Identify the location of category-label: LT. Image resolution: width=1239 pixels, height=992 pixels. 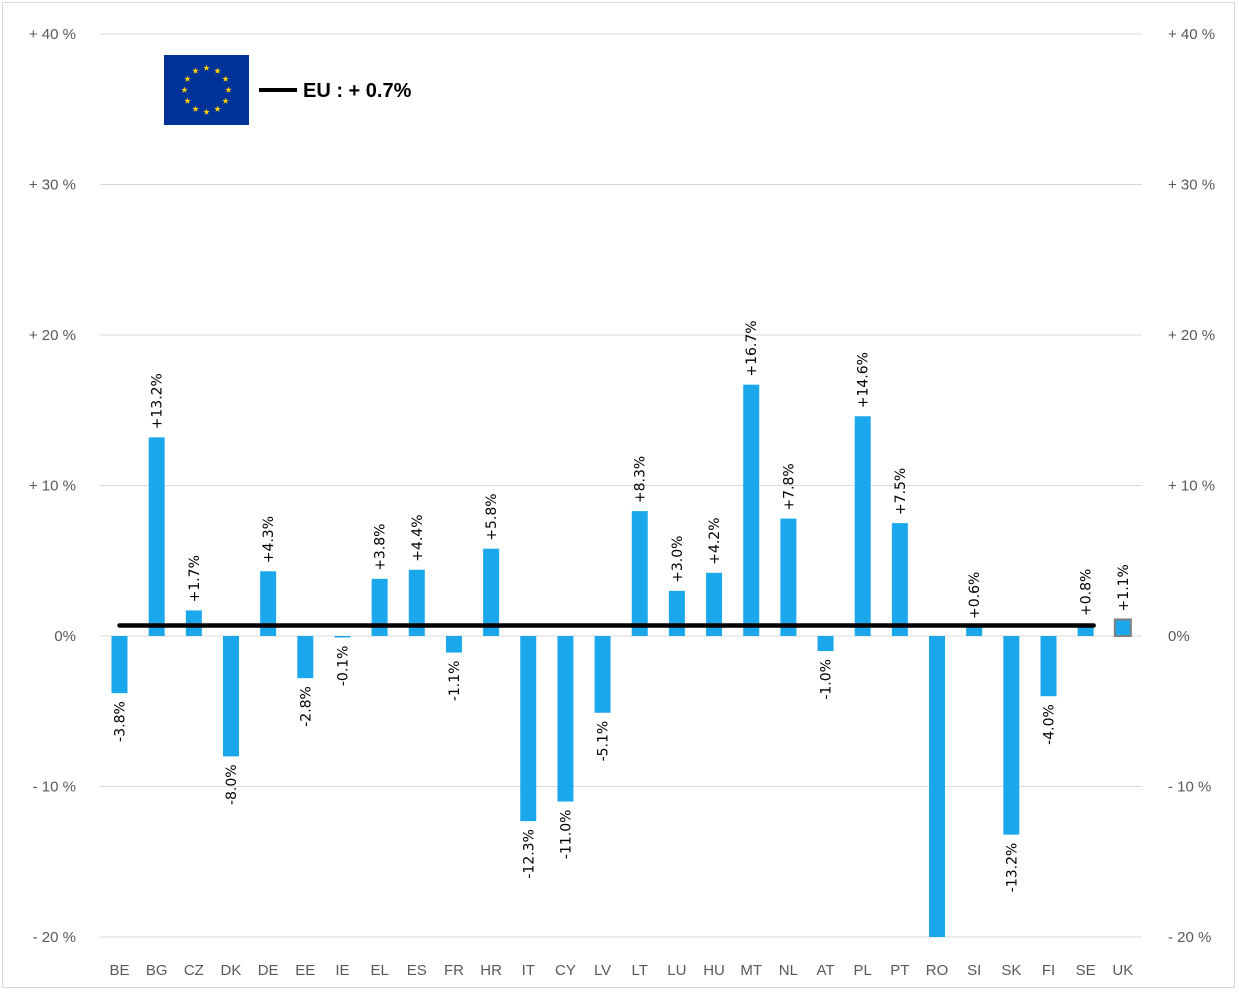
(640, 970).